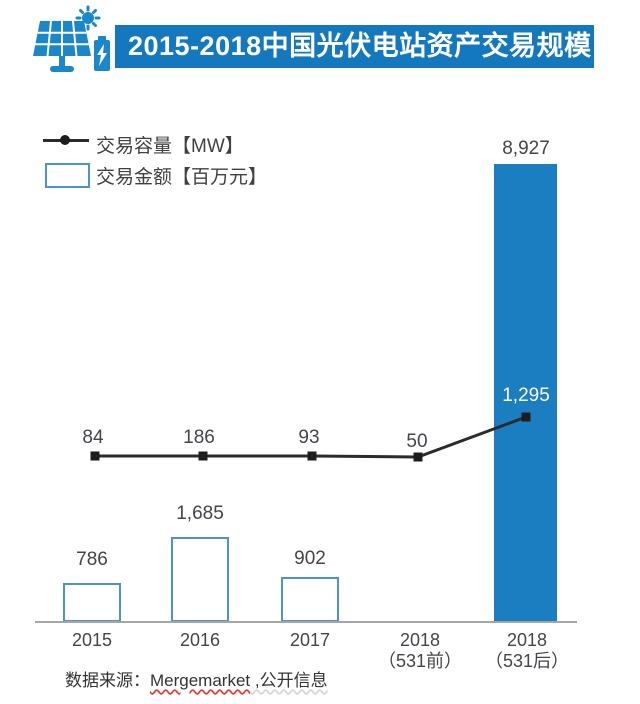 The height and width of the screenshot is (704, 640). Describe the element at coordinates (200, 513) in the screenshot. I see `bar-value-2016: 1,685` at that location.